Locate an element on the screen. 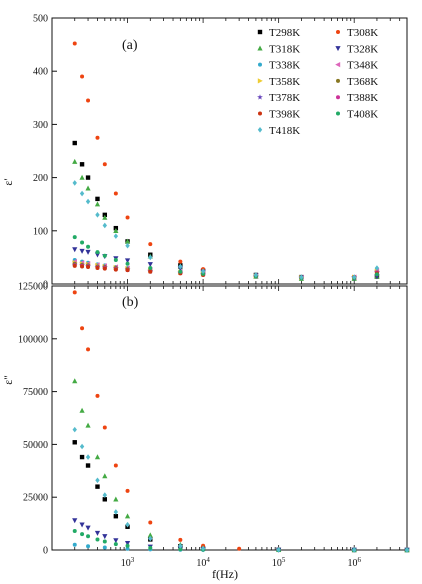 The image size is (422, 584). legend-item: T418K is located at coordinates (278, 131).